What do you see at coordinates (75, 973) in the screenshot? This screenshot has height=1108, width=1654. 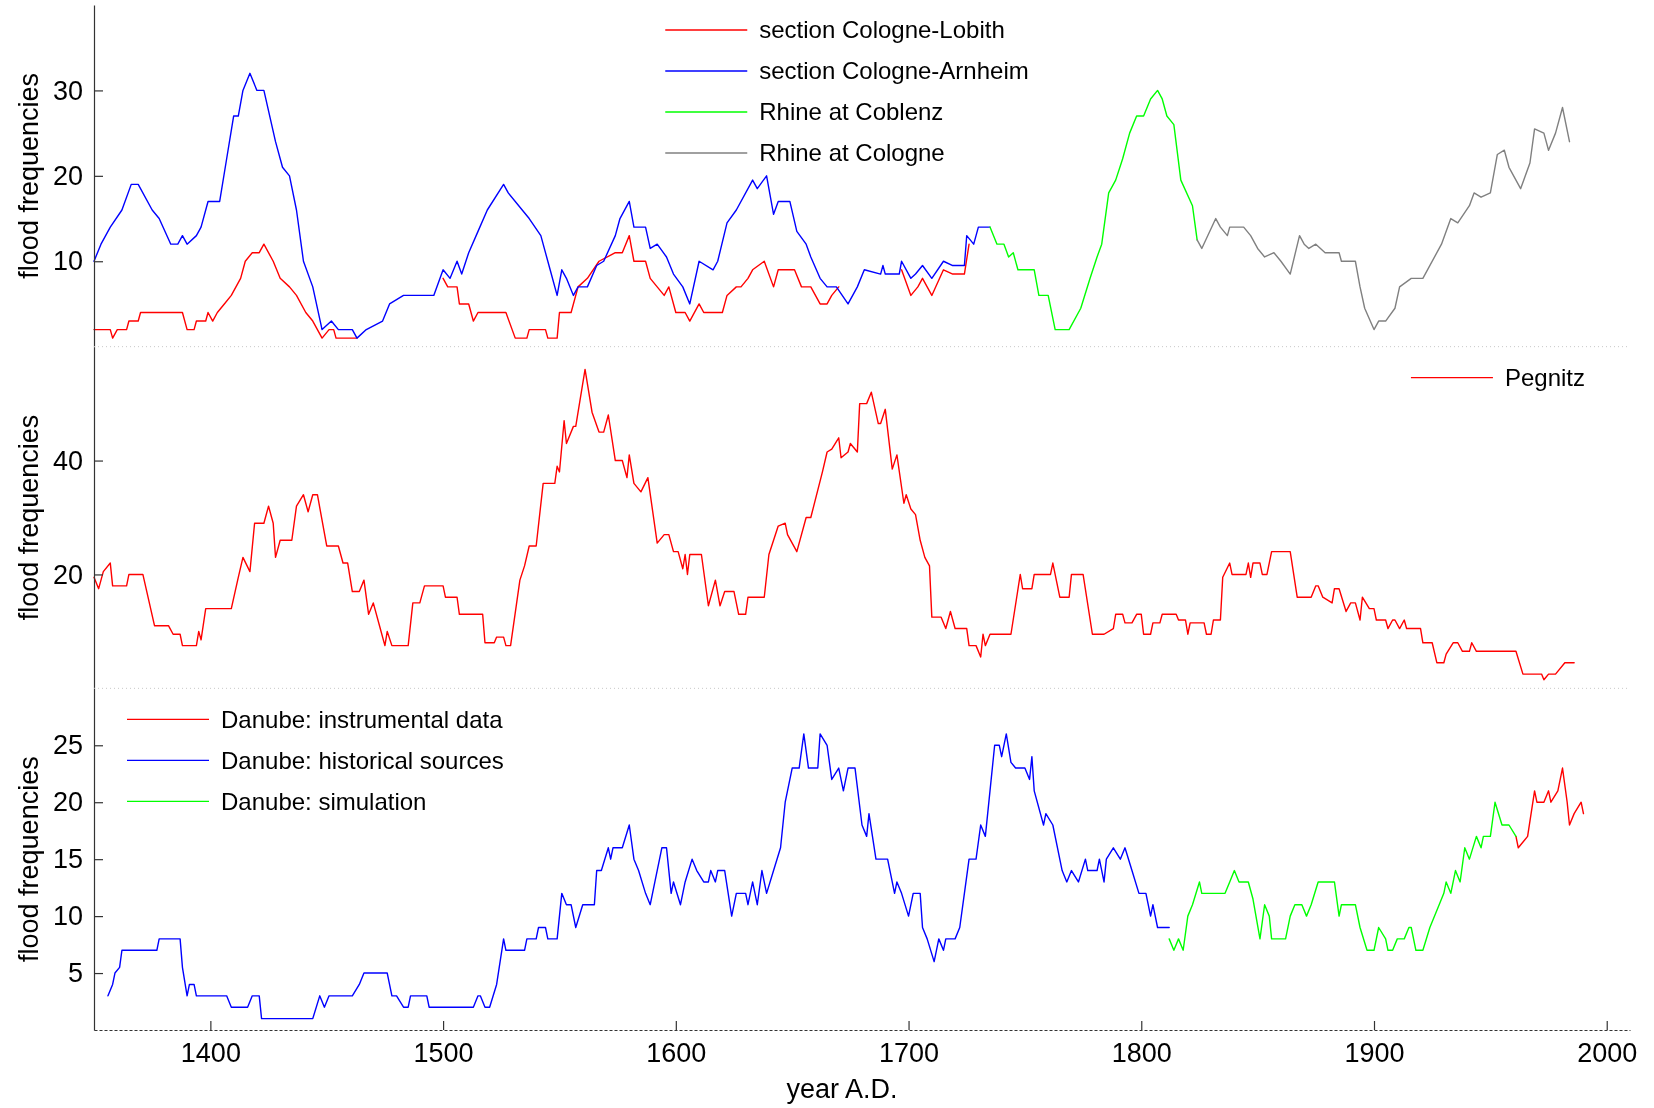 I see `y-tick-label: 5` at bounding box center [75, 973].